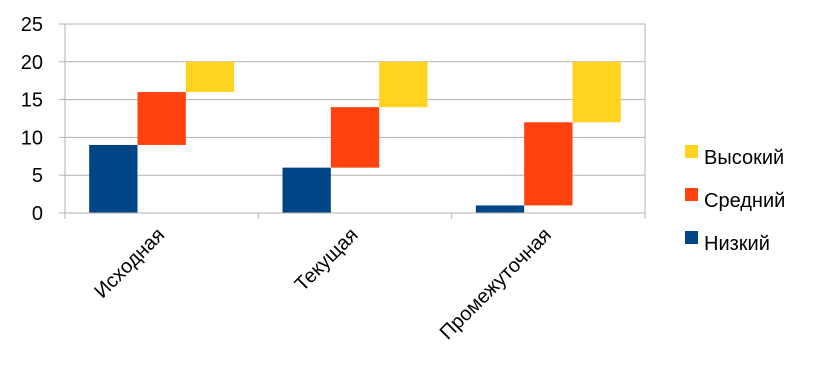  What do you see at coordinates (32, 138) in the screenshot?
I see `y-tick-label: 10` at bounding box center [32, 138].